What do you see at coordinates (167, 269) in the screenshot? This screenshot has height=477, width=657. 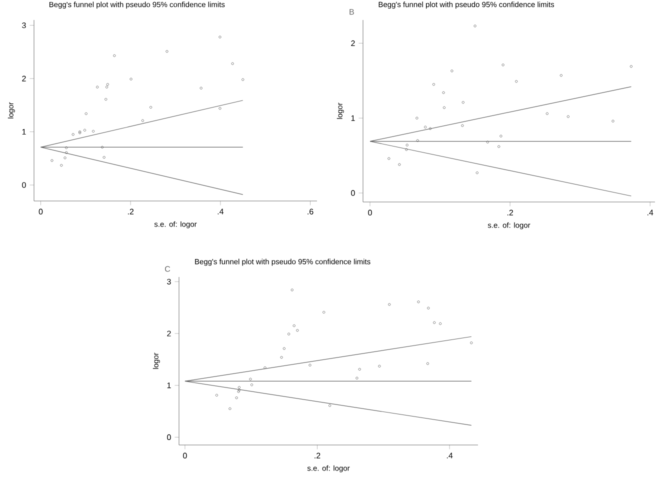 I see `text: C` at bounding box center [167, 269].